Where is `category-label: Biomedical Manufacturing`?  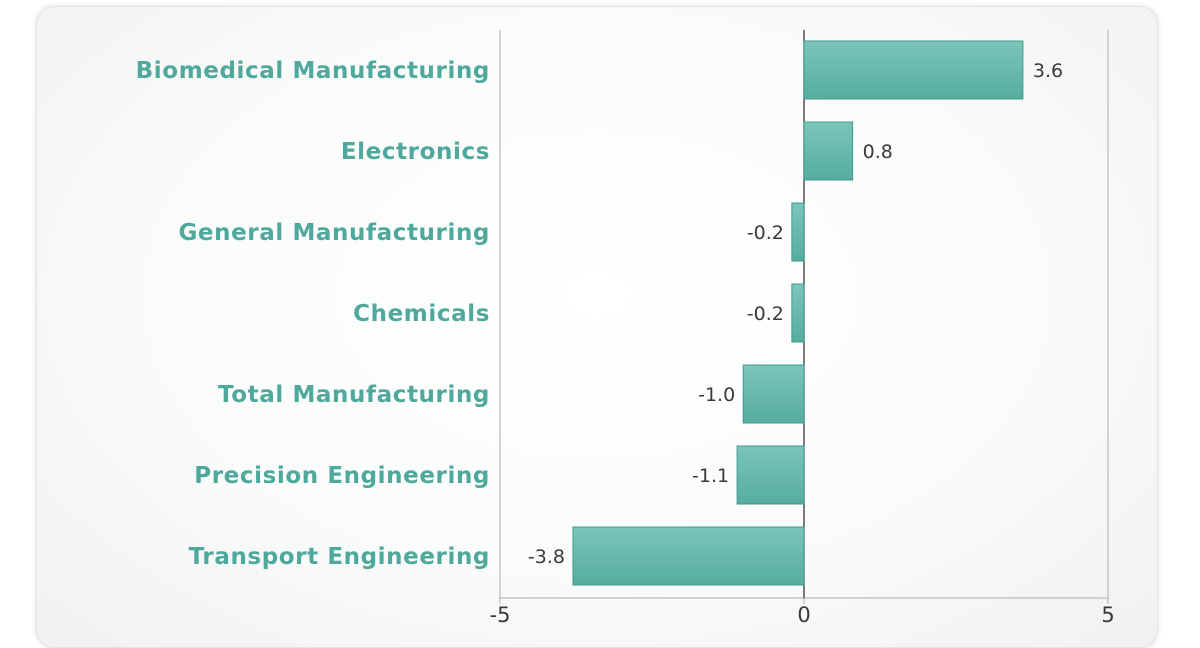 category-label: Biomedical Manufacturing is located at coordinates (313, 71).